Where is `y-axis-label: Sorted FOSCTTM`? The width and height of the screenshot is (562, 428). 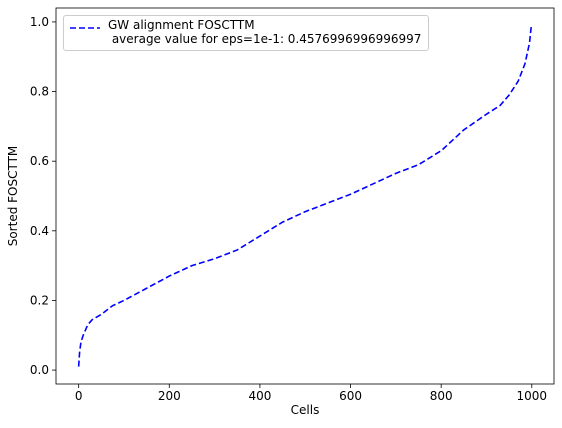 y-axis-label: Sorted FOSCTTM is located at coordinates (13, 196).